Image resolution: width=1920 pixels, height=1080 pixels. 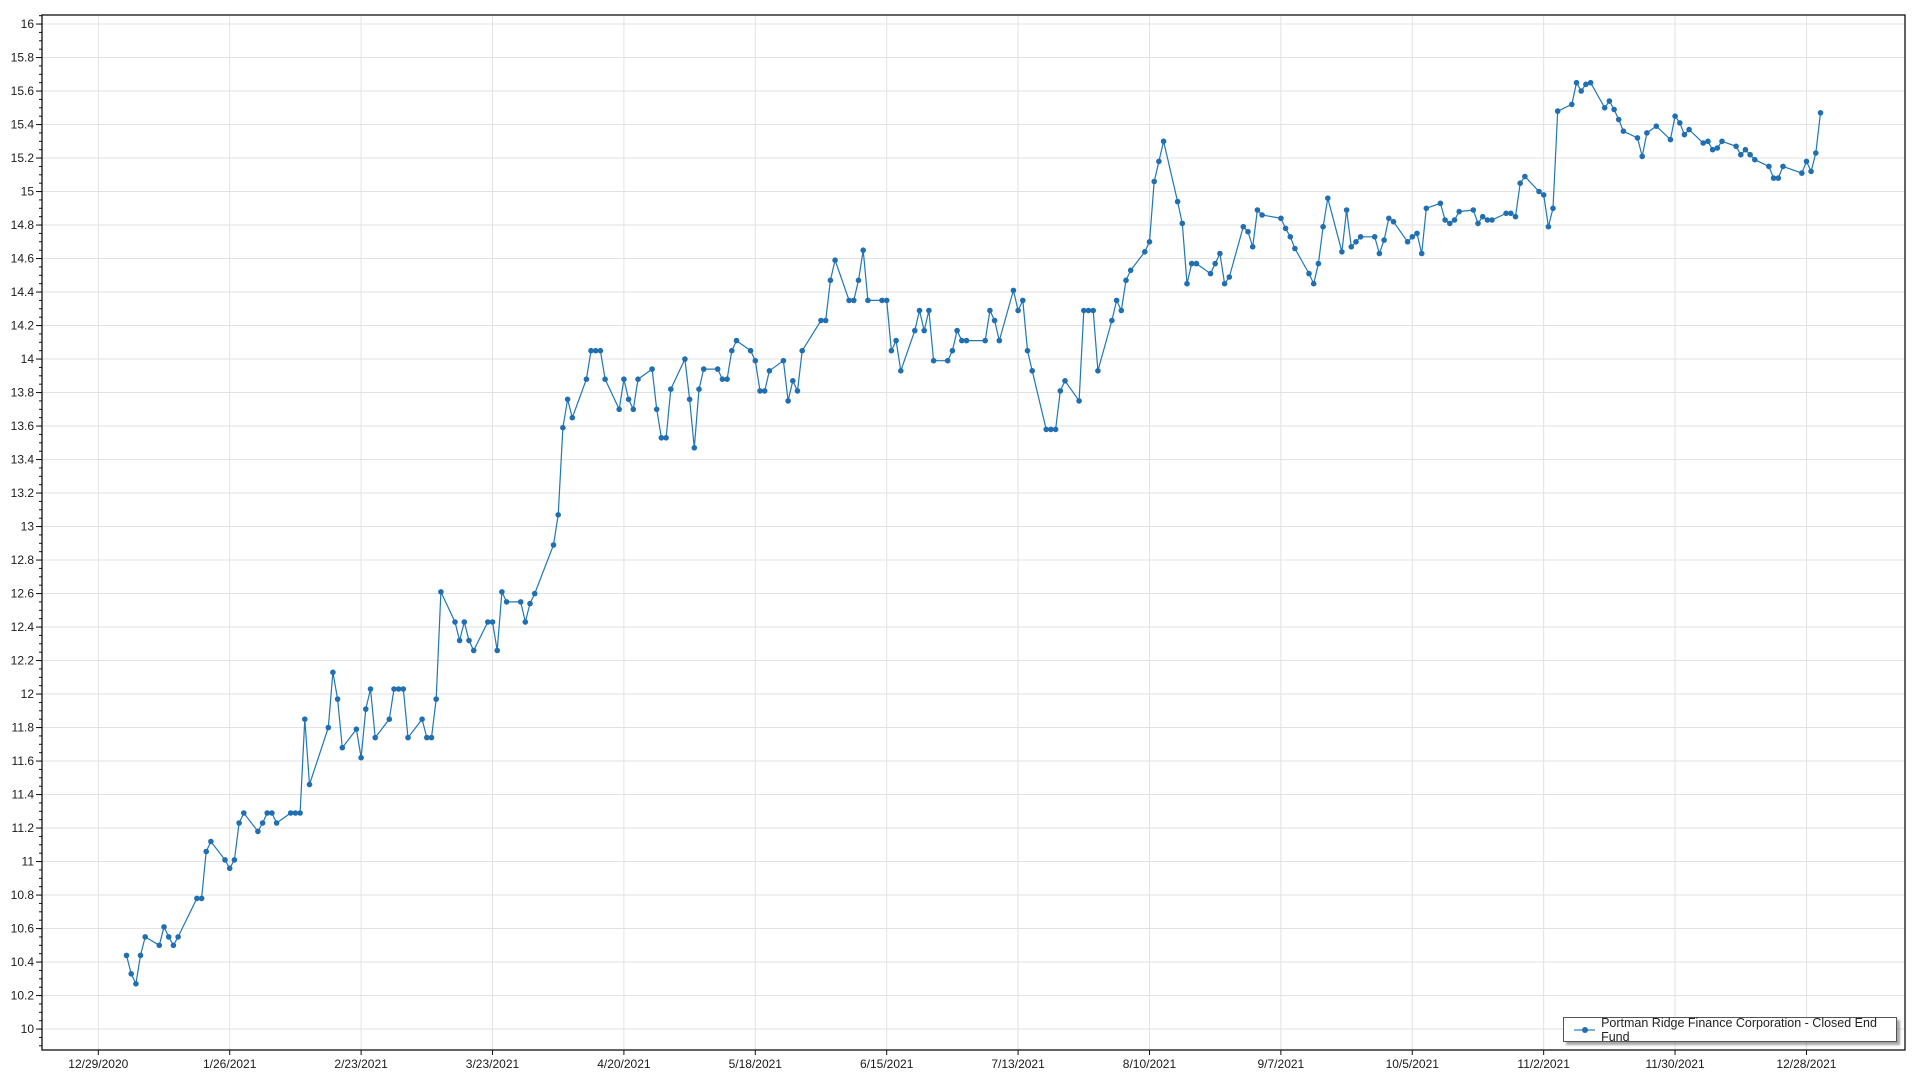 What do you see at coordinates (1413, 1064) in the screenshot?
I see `x-tick-label: 10/5/2021` at bounding box center [1413, 1064].